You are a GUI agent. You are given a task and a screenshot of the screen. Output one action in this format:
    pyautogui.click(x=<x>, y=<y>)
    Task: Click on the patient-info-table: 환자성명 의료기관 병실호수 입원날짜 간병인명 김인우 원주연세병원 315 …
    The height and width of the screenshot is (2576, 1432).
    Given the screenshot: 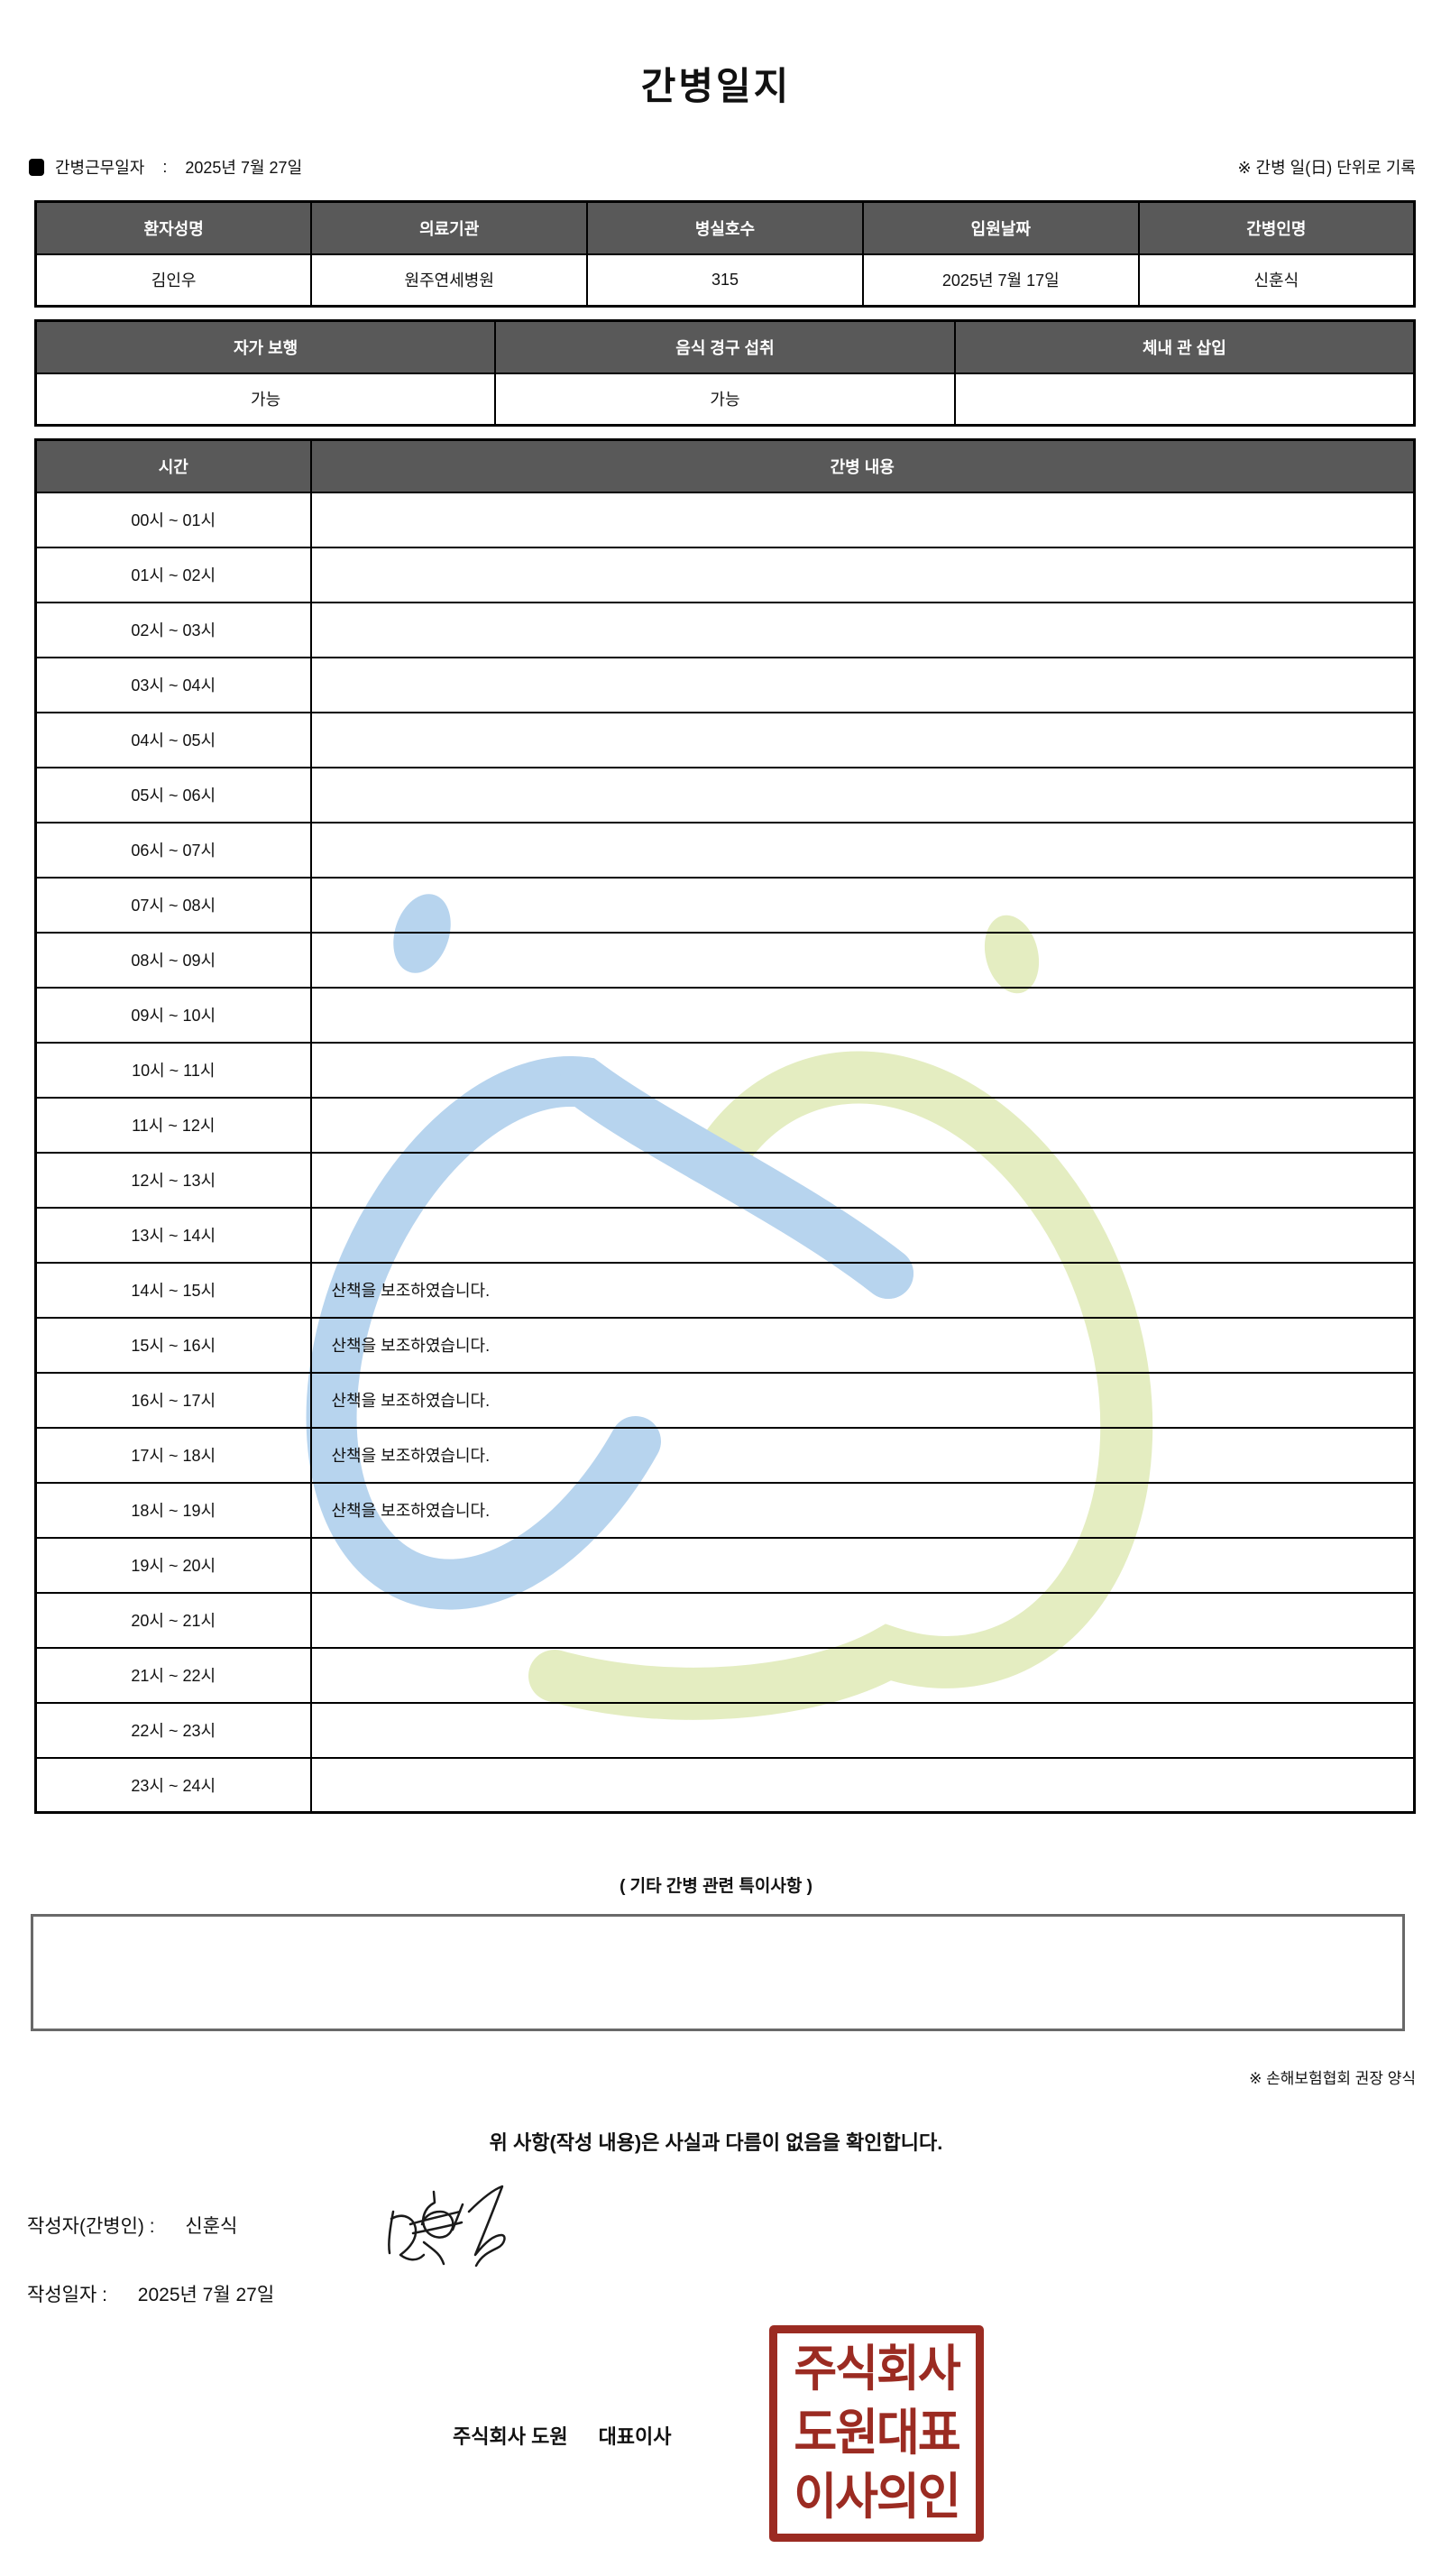 What is the action you would take?
    pyautogui.click(x=725, y=254)
    